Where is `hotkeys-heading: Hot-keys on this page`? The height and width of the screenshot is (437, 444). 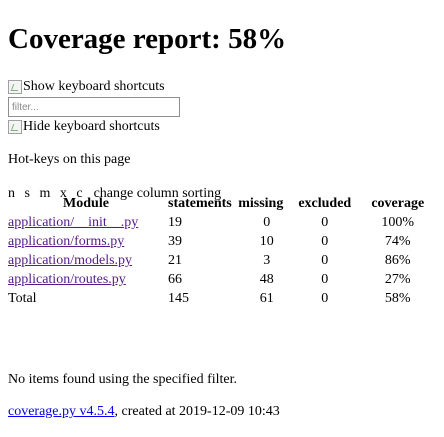
hotkeys-heading: Hot-keys on this page is located at coordinates (69, 159).